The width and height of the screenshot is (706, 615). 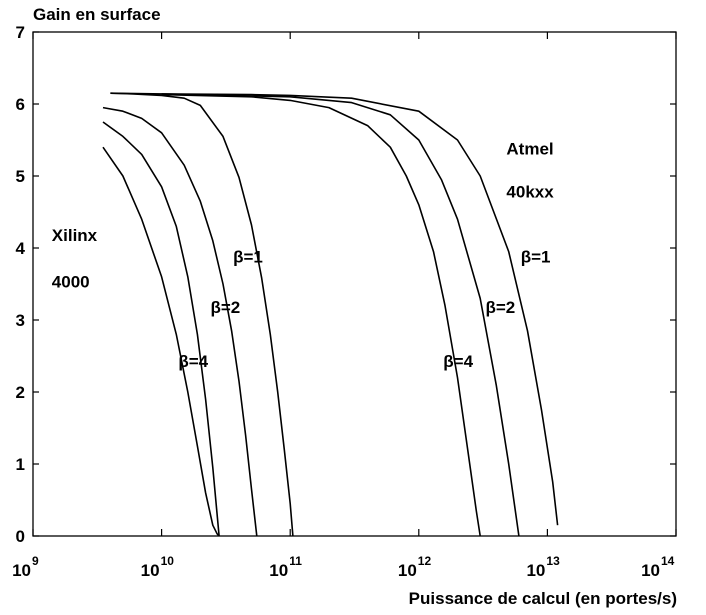 I want to click on x-tick-exponent: 9, so click(x=35, y=561).